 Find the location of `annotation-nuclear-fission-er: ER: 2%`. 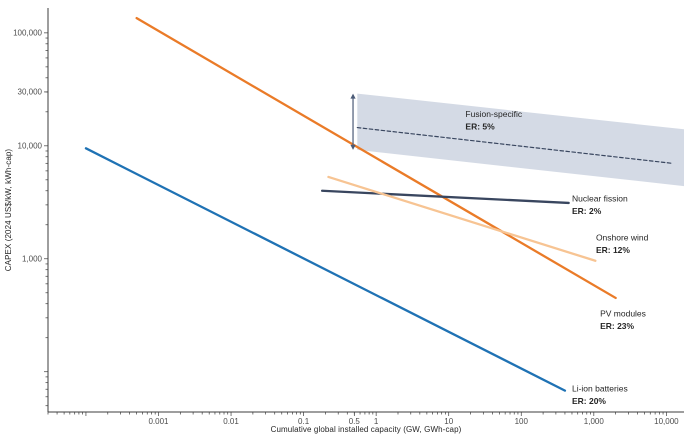

annotation-nuclear-fission-er: ER: 2% is located at coordinates (587, 211).